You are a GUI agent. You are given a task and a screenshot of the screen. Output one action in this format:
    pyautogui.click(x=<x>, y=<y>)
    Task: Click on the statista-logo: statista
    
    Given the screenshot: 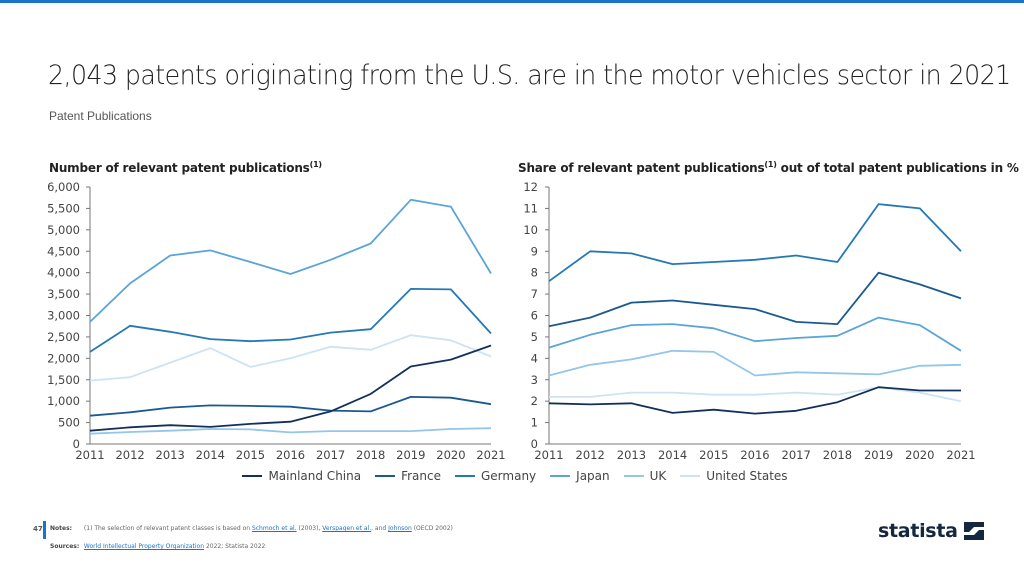 What is the action you would take?
    pyautogui.click(x=931, y=531)
    